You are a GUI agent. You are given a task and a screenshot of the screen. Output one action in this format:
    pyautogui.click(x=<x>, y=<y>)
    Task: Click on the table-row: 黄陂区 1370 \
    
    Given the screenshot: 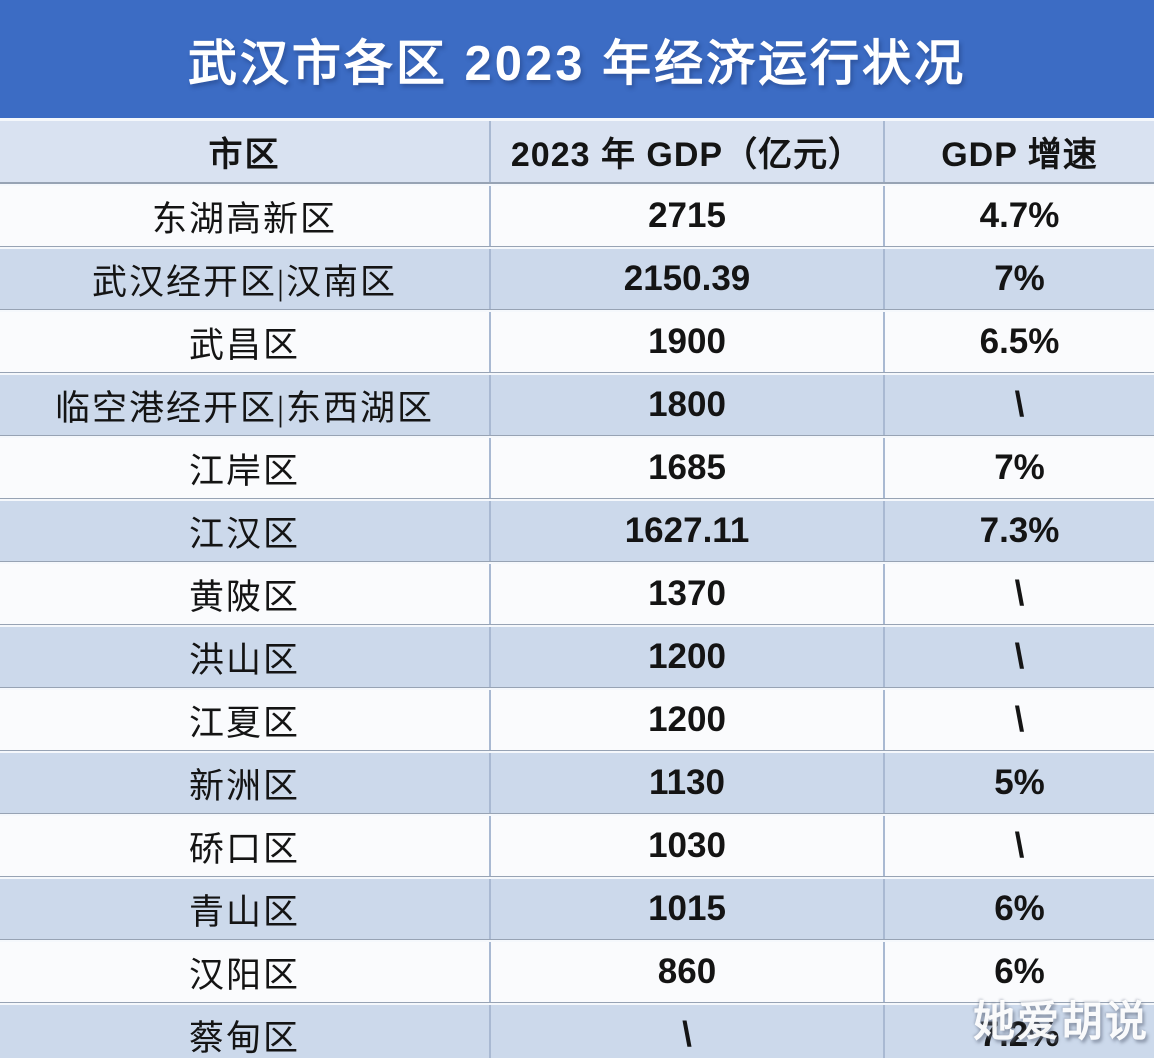 What is the action you would take?
    pyautogui.click(x=577, y=593)
    